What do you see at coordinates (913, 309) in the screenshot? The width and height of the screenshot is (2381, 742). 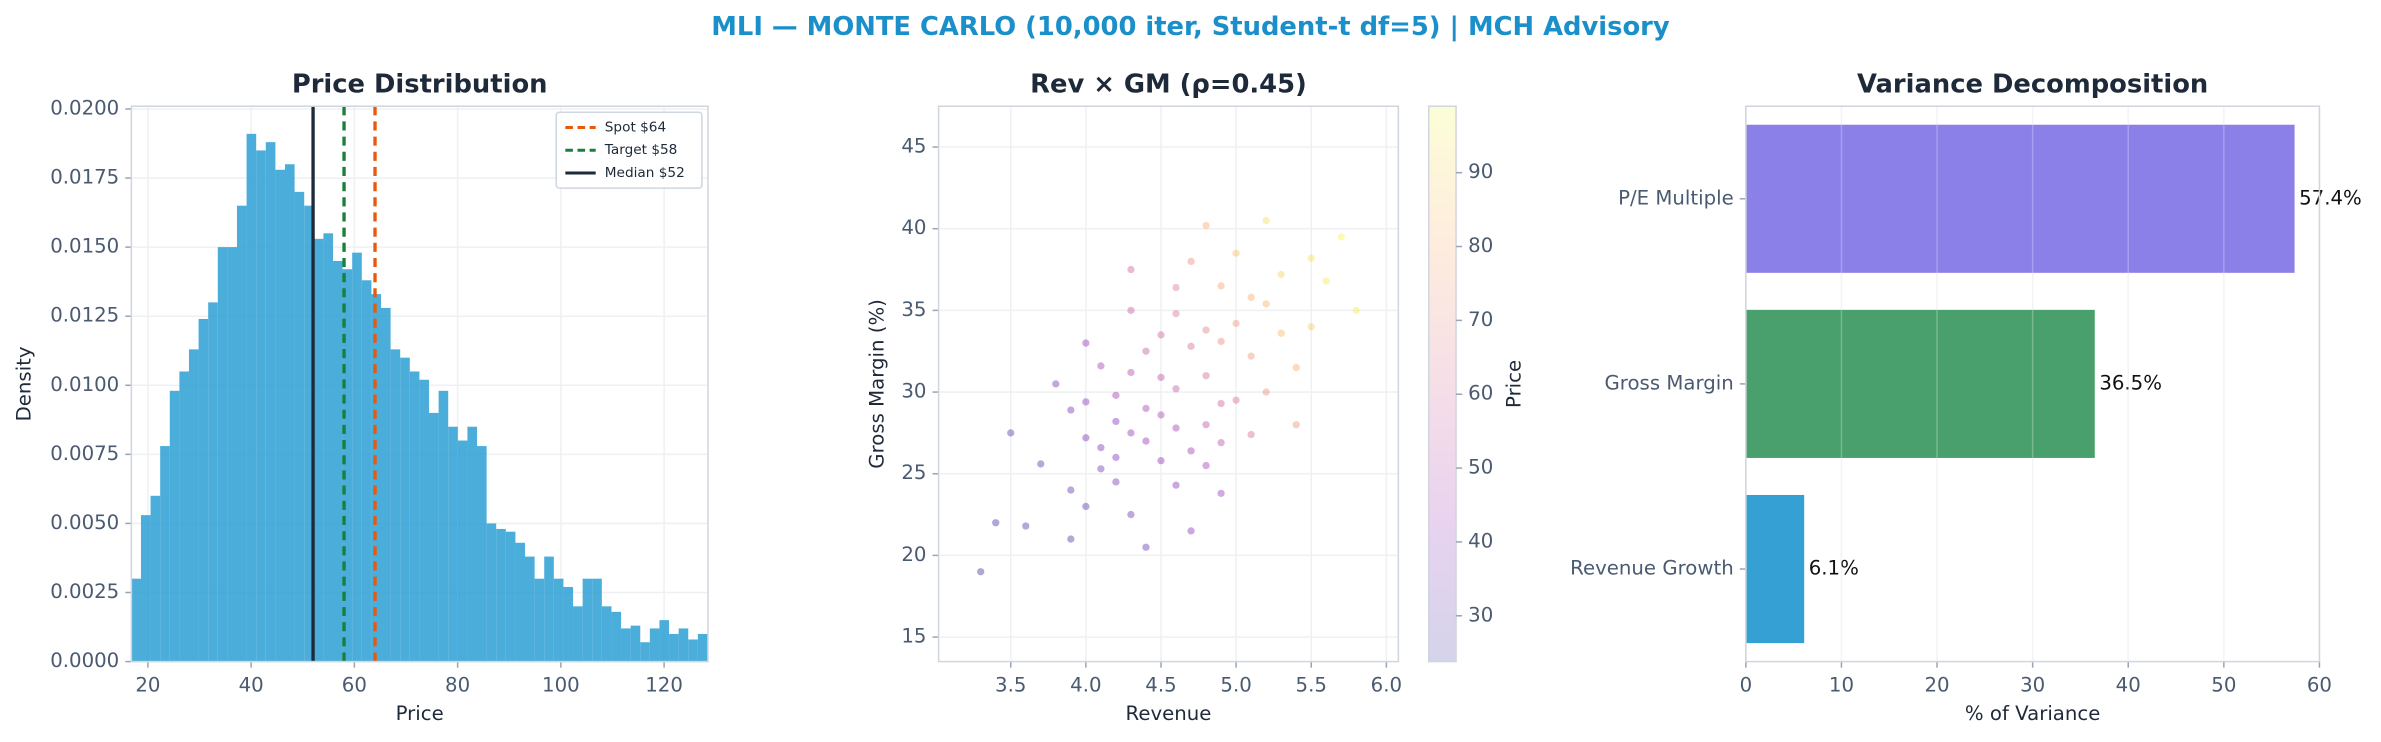 I see `y-tick-label: 35` at bounding box center [913, 309].